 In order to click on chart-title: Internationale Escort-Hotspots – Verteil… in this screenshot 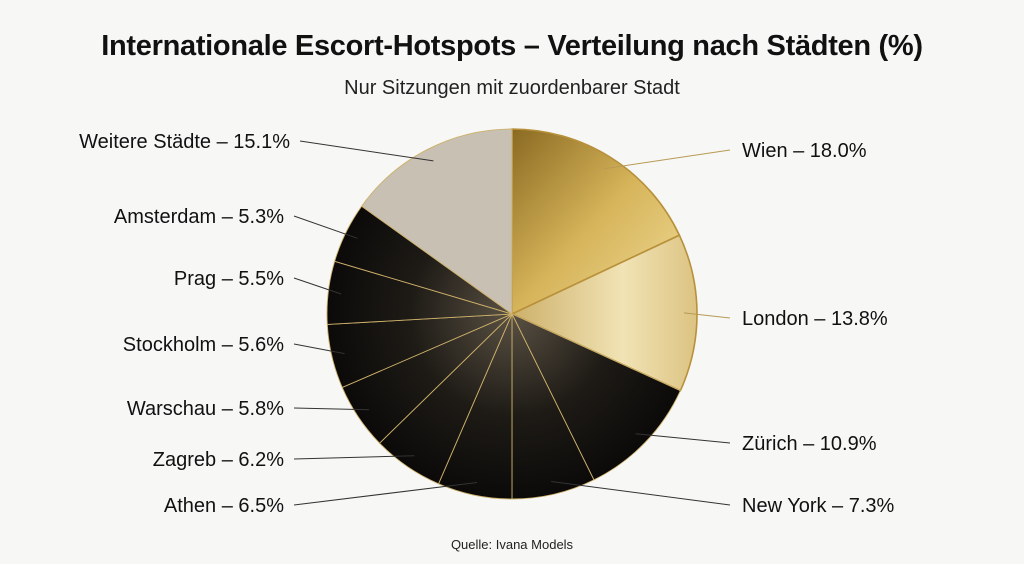, I will do `click(512, 46)`.